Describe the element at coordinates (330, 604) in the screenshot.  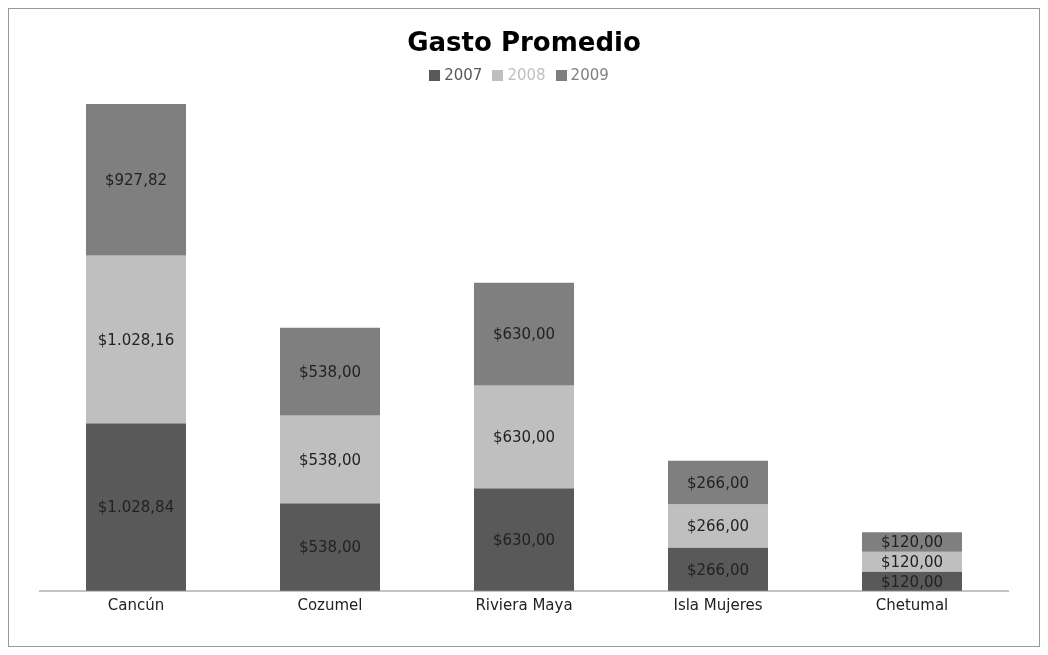
I see `x-tick-label: Cozumel` at that location.